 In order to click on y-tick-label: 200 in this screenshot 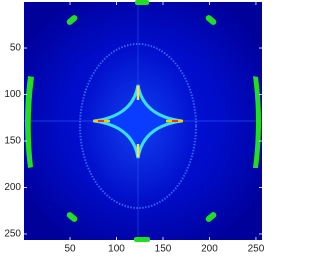, I will do `click(12, 187)`.